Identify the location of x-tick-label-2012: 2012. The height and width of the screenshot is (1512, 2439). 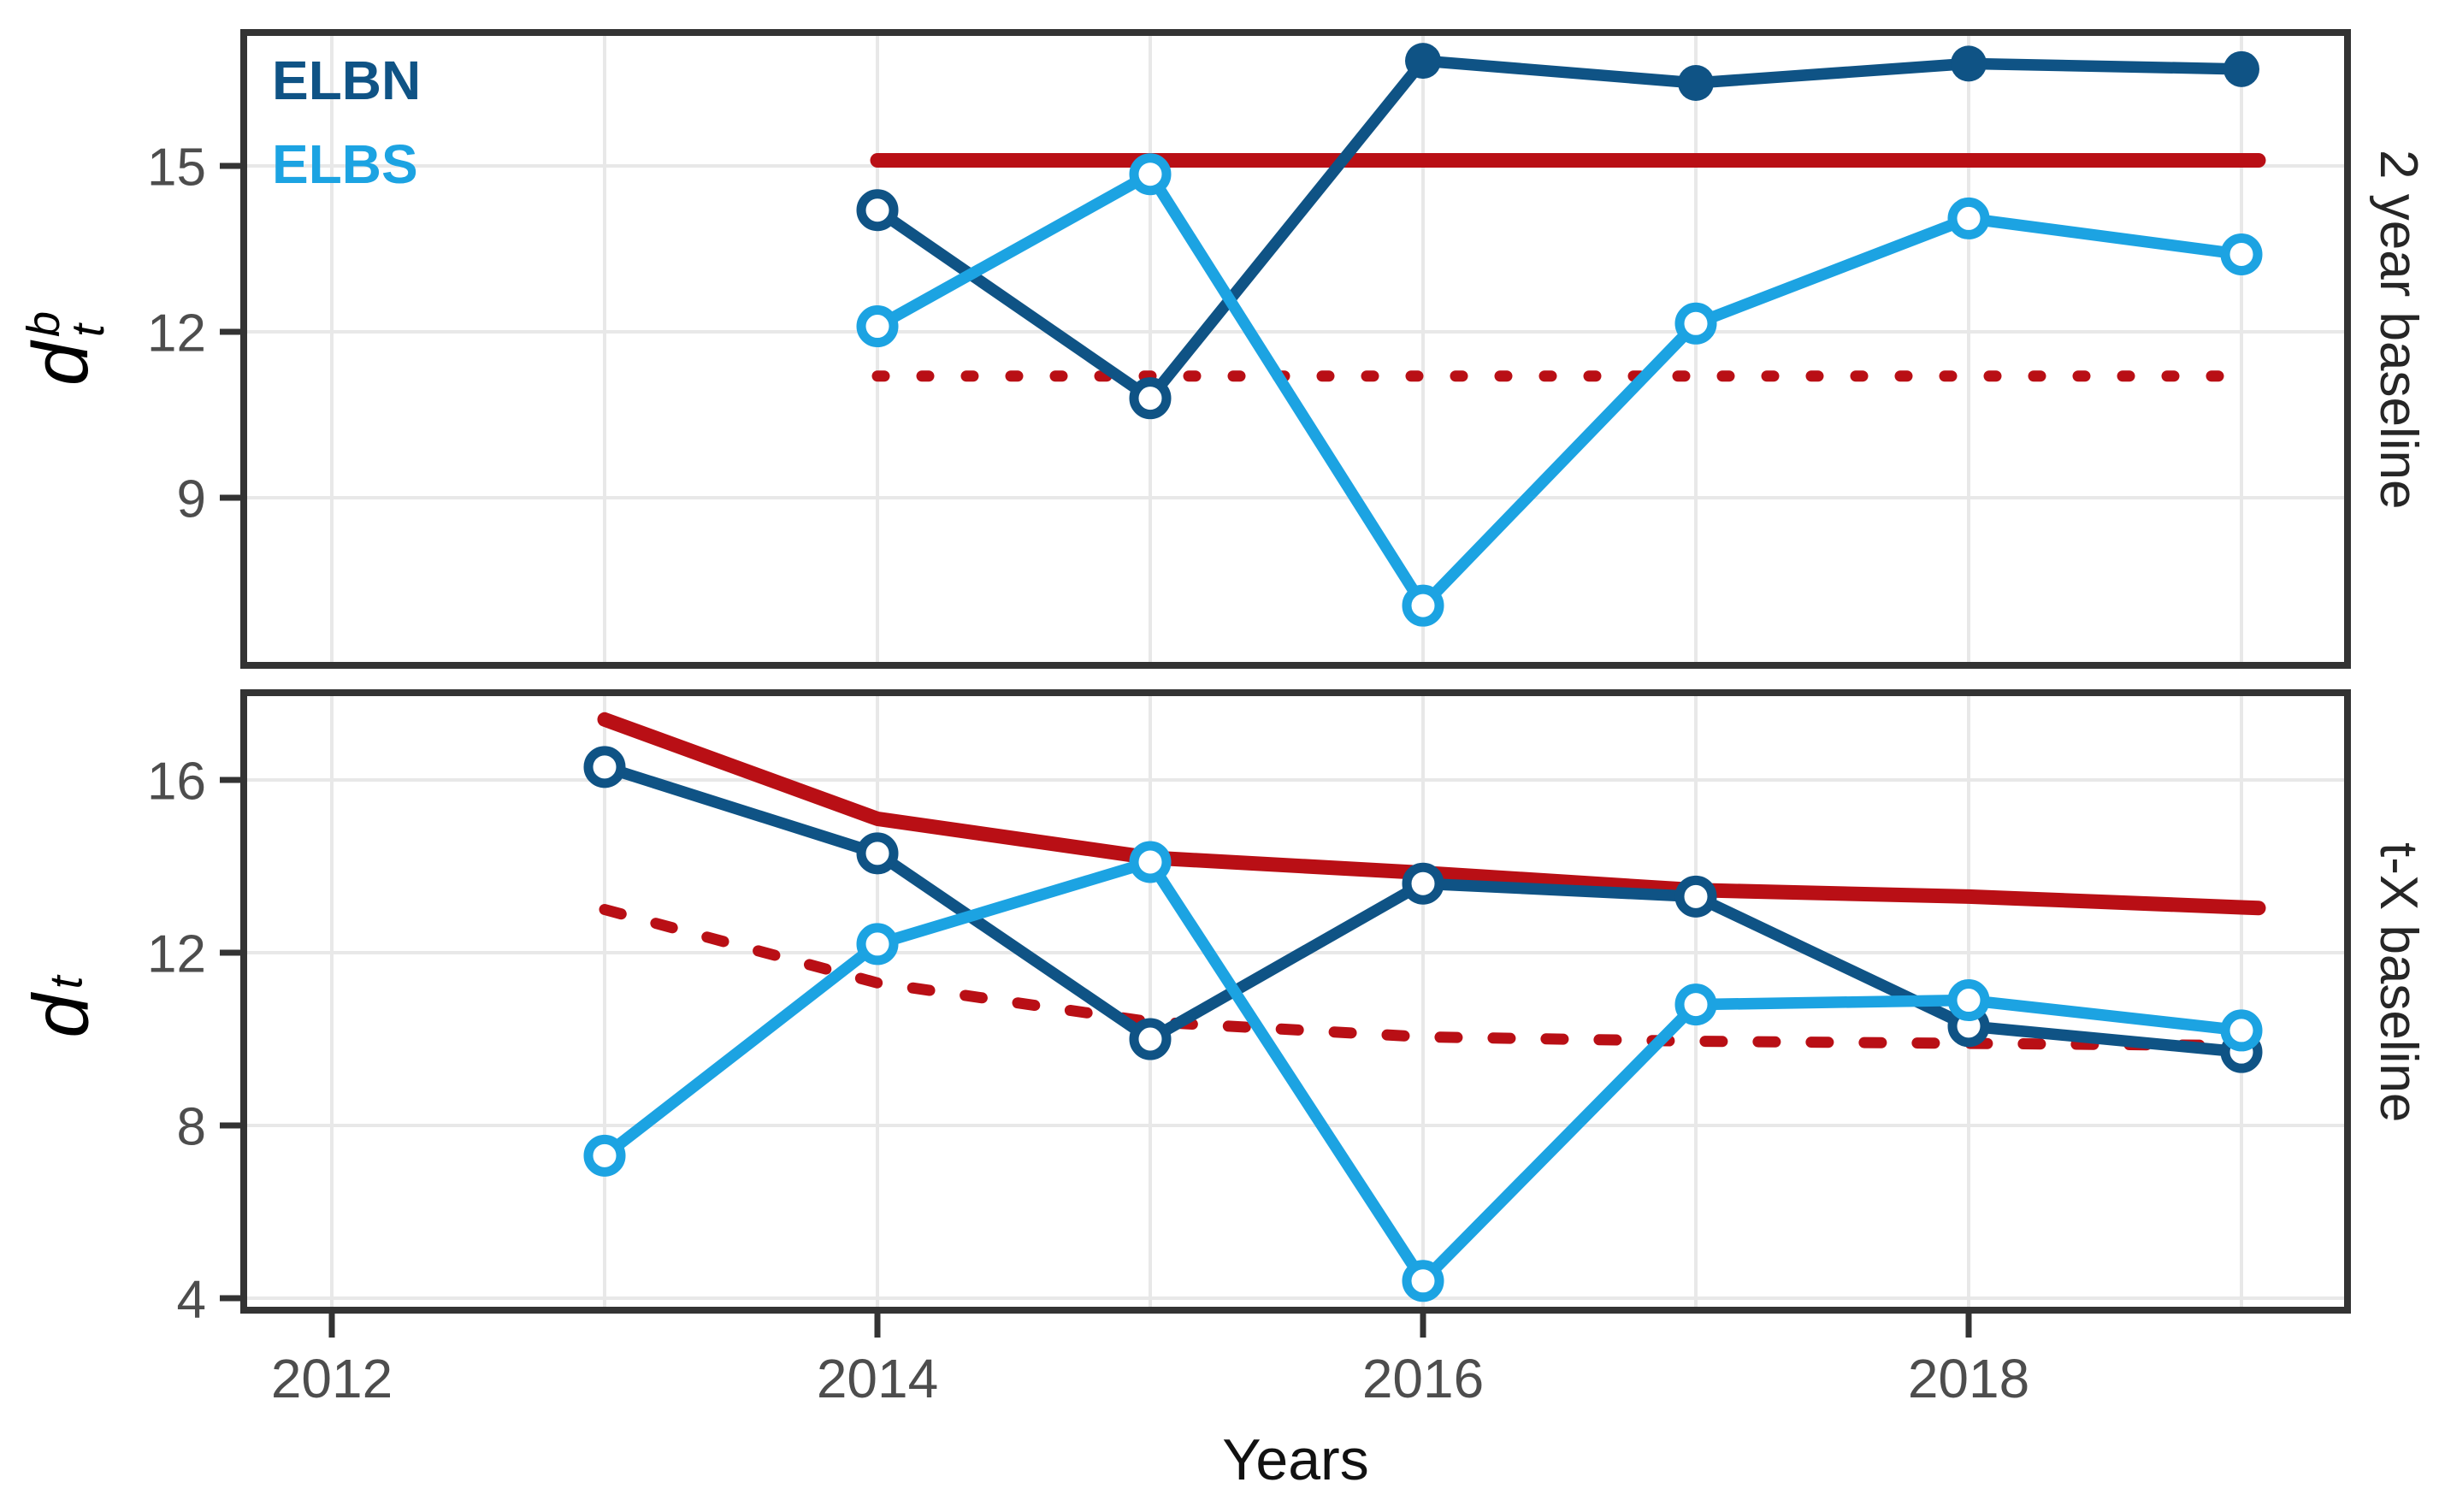
(332, 1378).